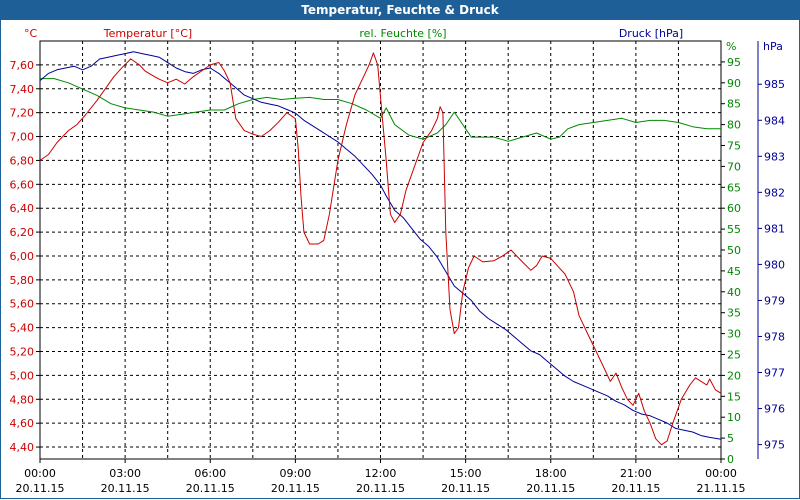 Image resolution: width=800 pixels, height=500 pixels. What do you see at coordinates (774, 373) in the screenshot?
I see `pressure-tick-label: 977` at bounding box center [774, 373].